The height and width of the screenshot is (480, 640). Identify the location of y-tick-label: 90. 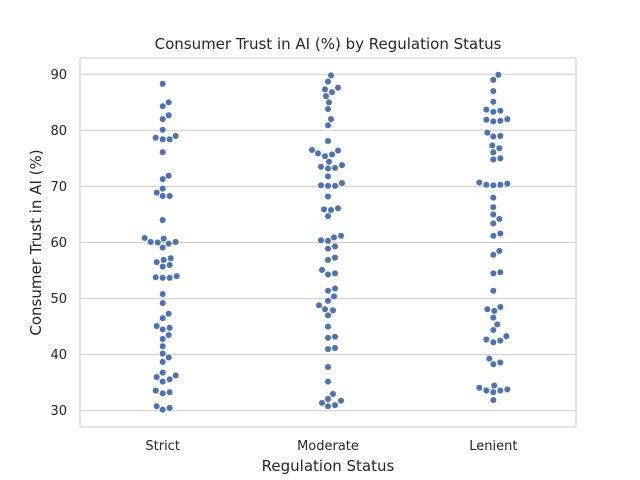
(58, 75).